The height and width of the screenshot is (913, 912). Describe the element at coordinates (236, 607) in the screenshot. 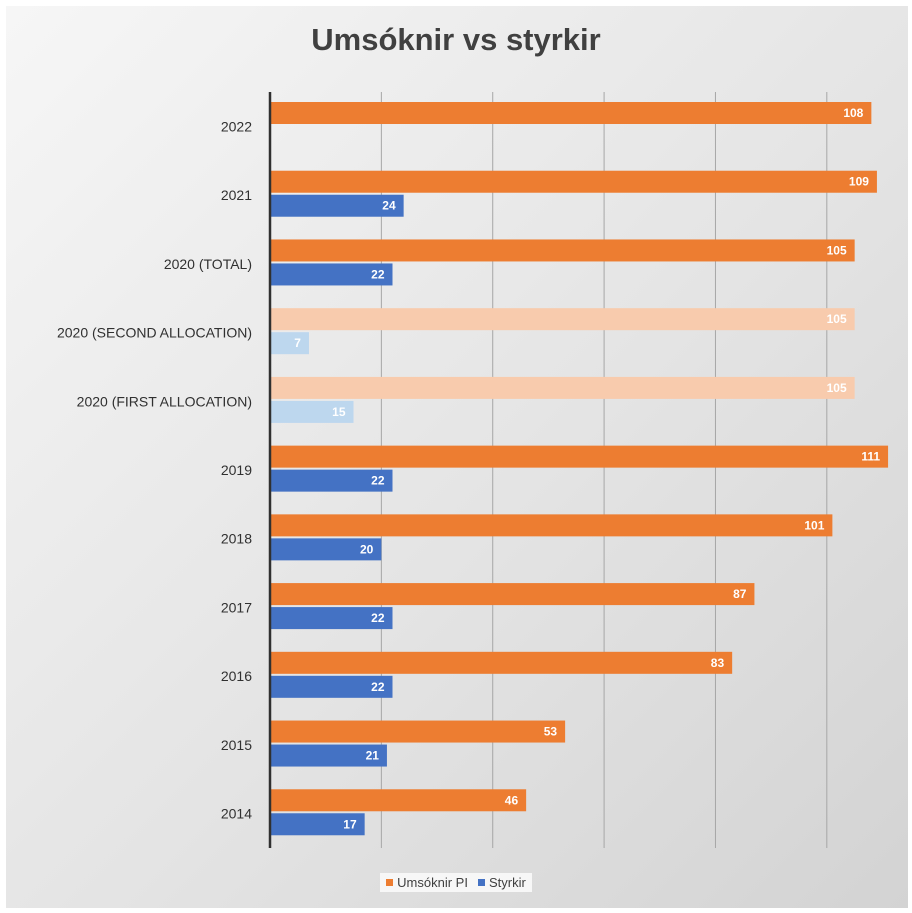

I see `category-label: 2017` at that location.